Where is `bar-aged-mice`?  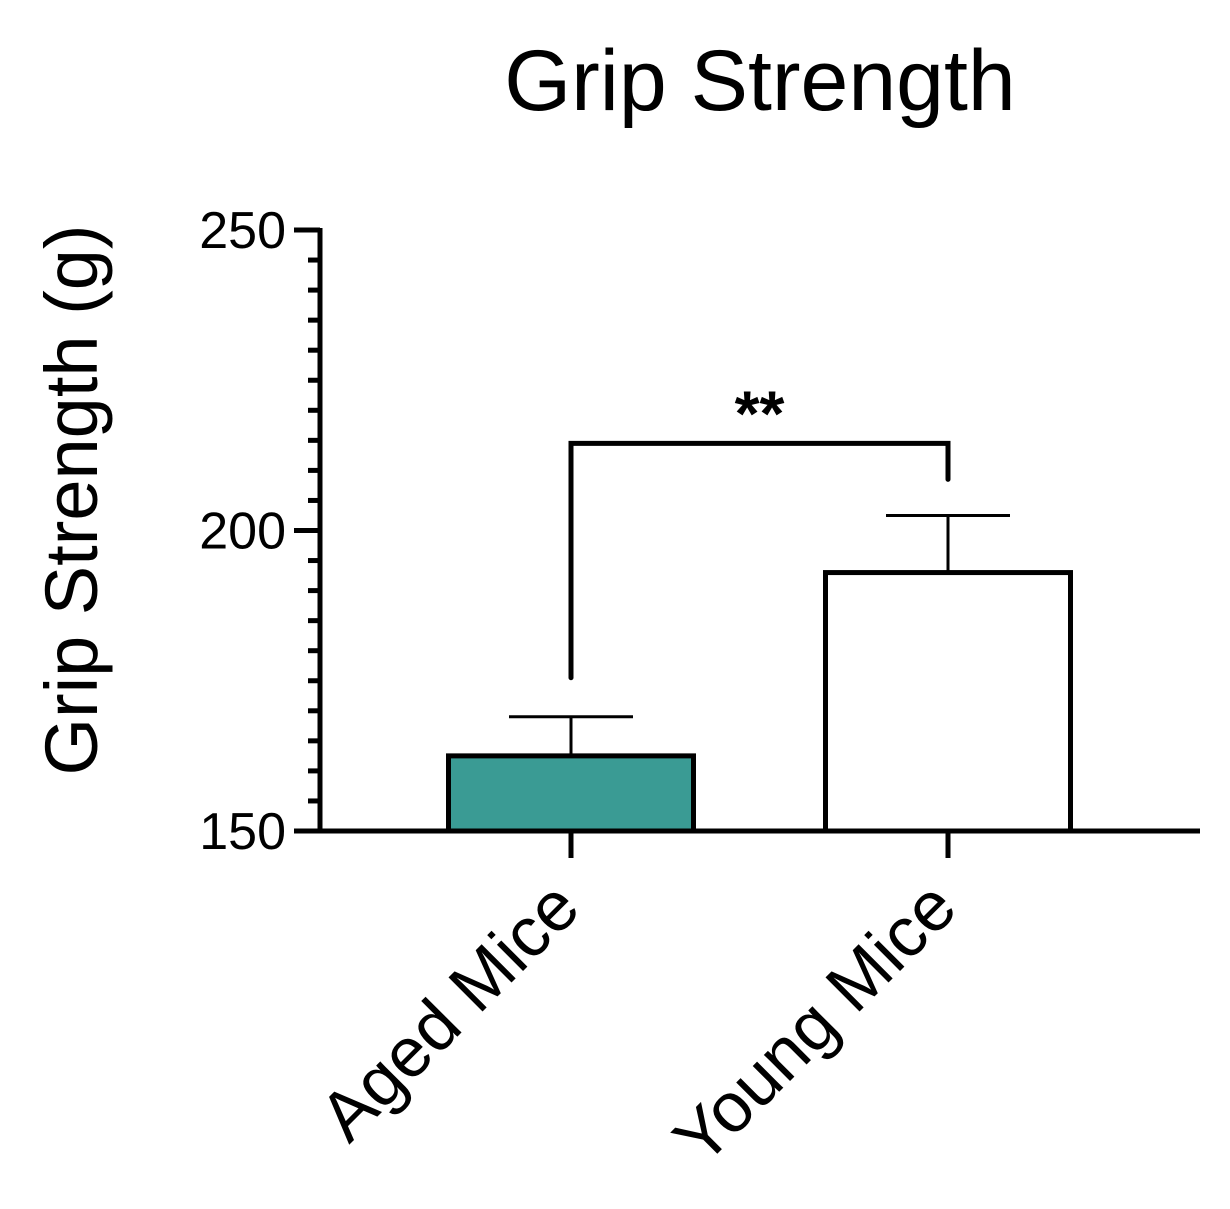 bar-aged-mice is located at coordinates (571, 793).